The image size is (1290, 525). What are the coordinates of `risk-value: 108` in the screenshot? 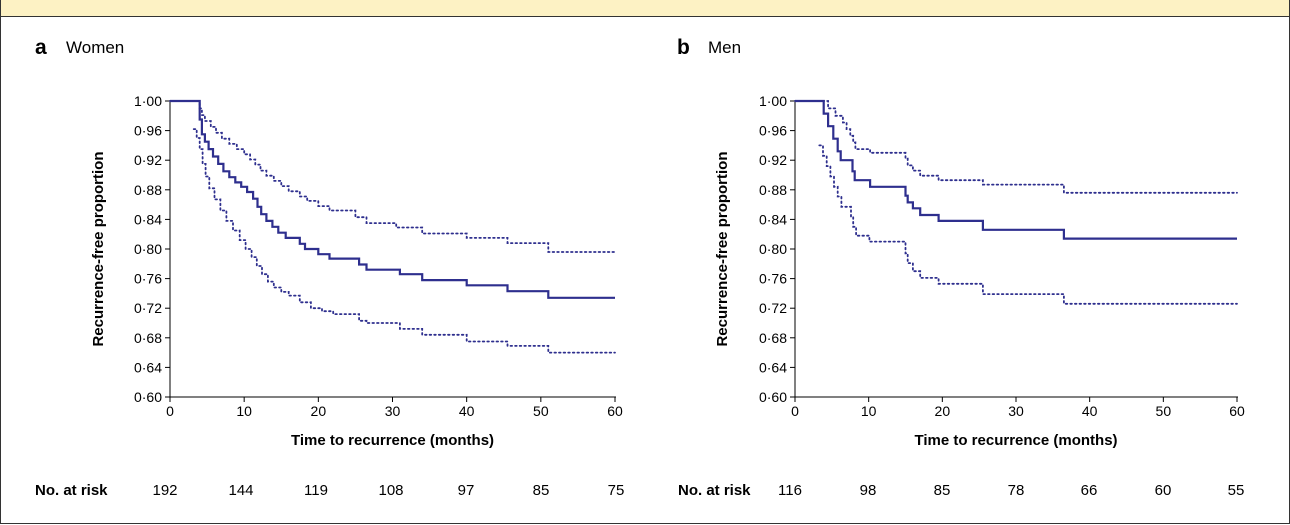 It's located at (391, 490).